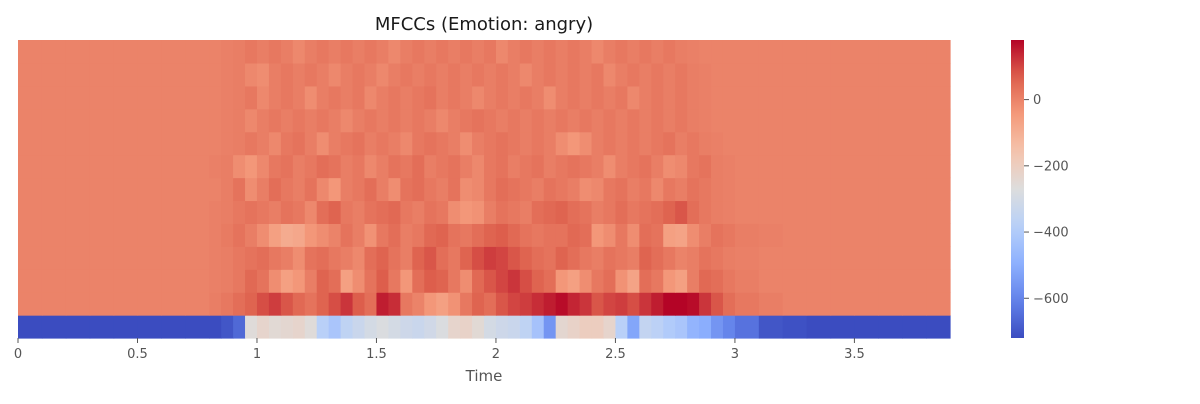  I want to click on x-tick-label: 0, so click(18, 354).